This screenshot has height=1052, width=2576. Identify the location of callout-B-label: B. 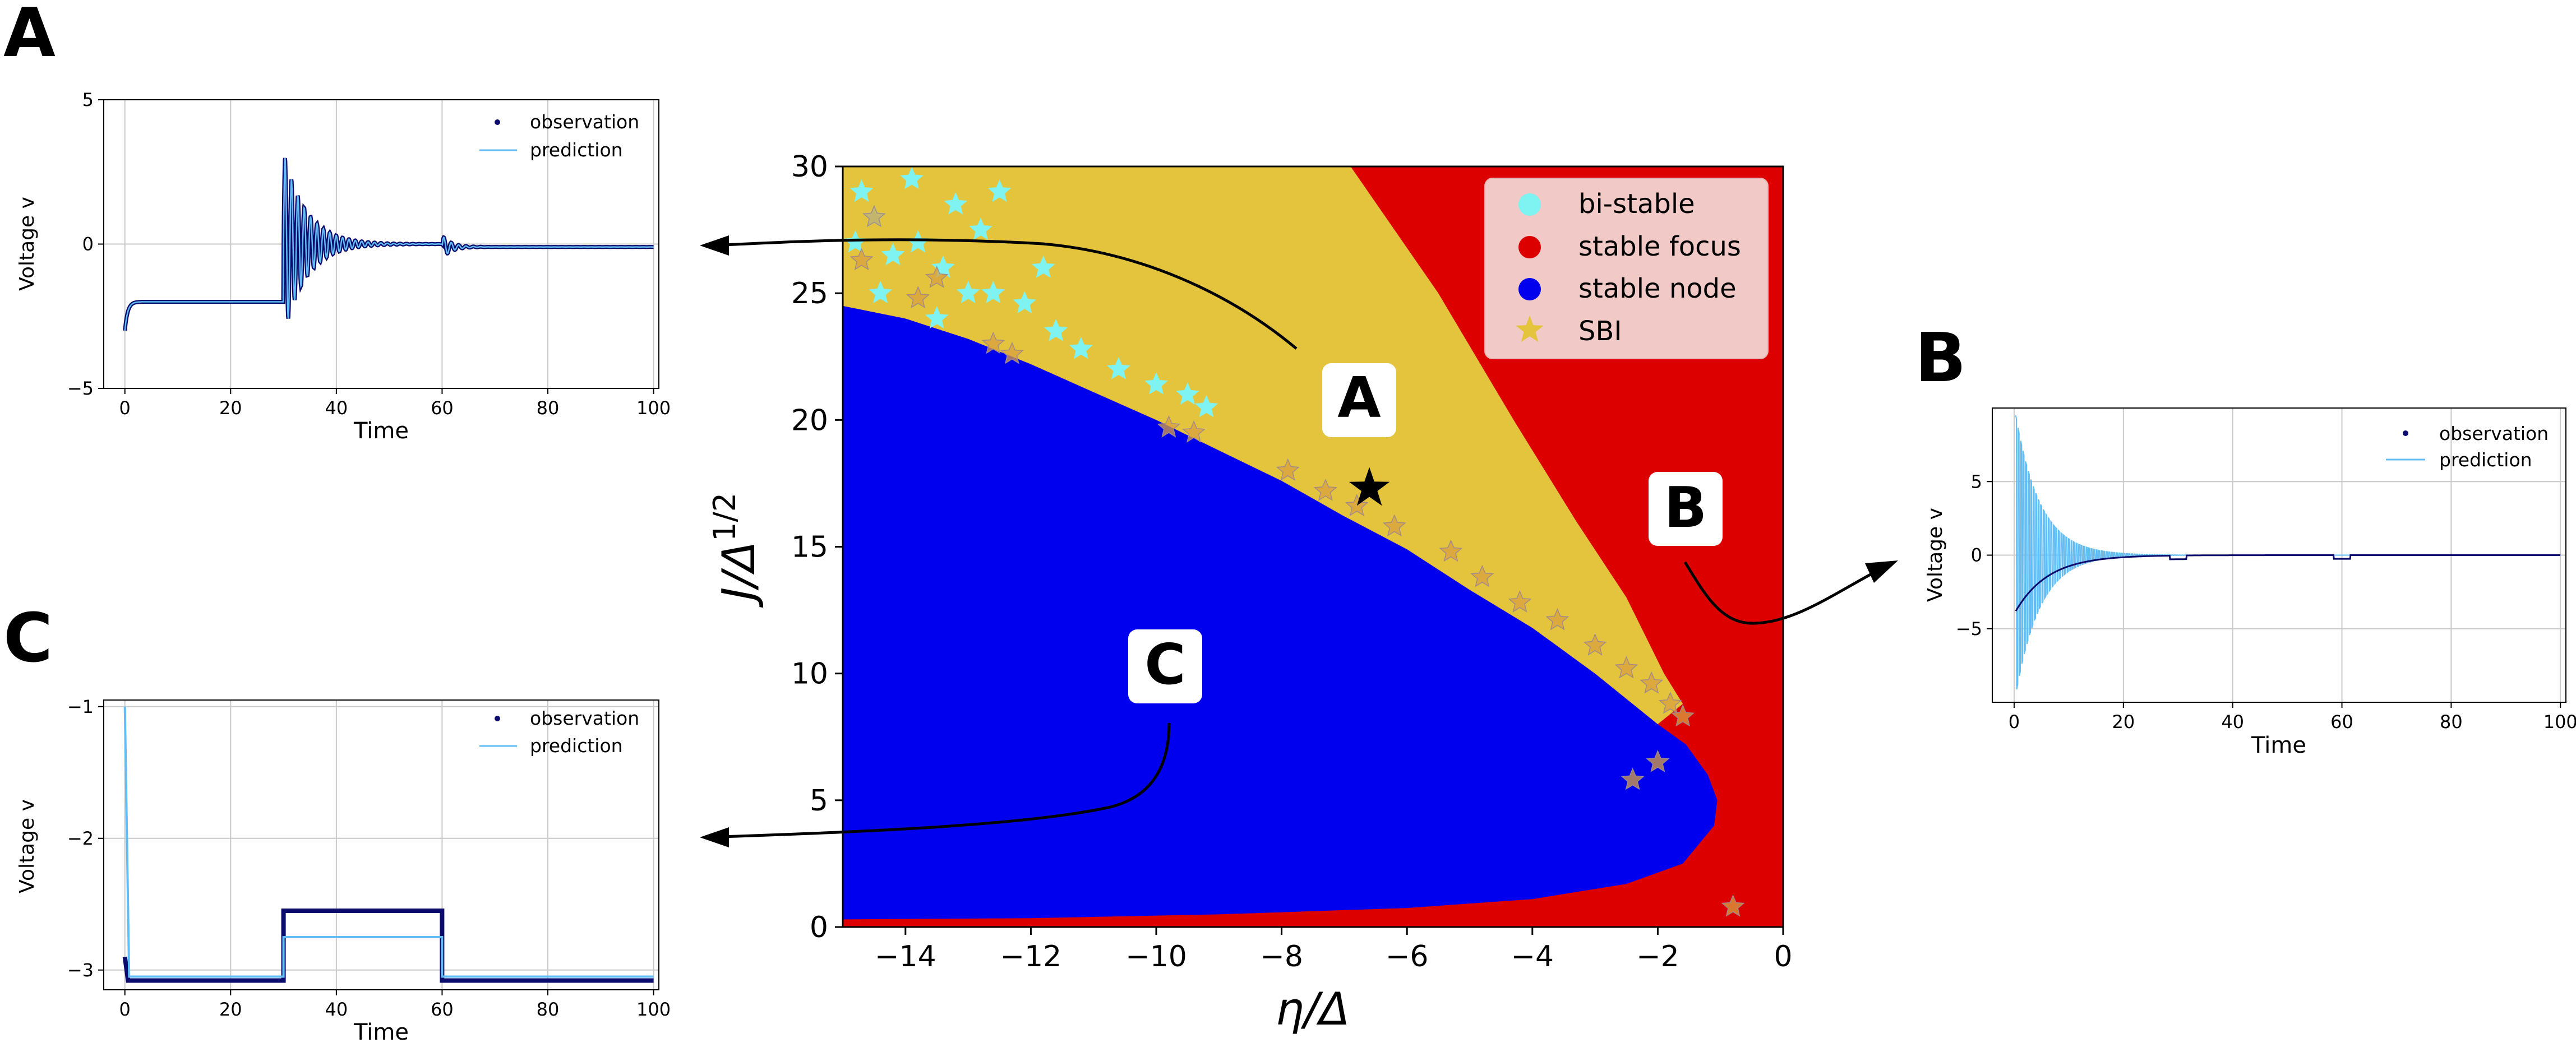
(1685, 507).